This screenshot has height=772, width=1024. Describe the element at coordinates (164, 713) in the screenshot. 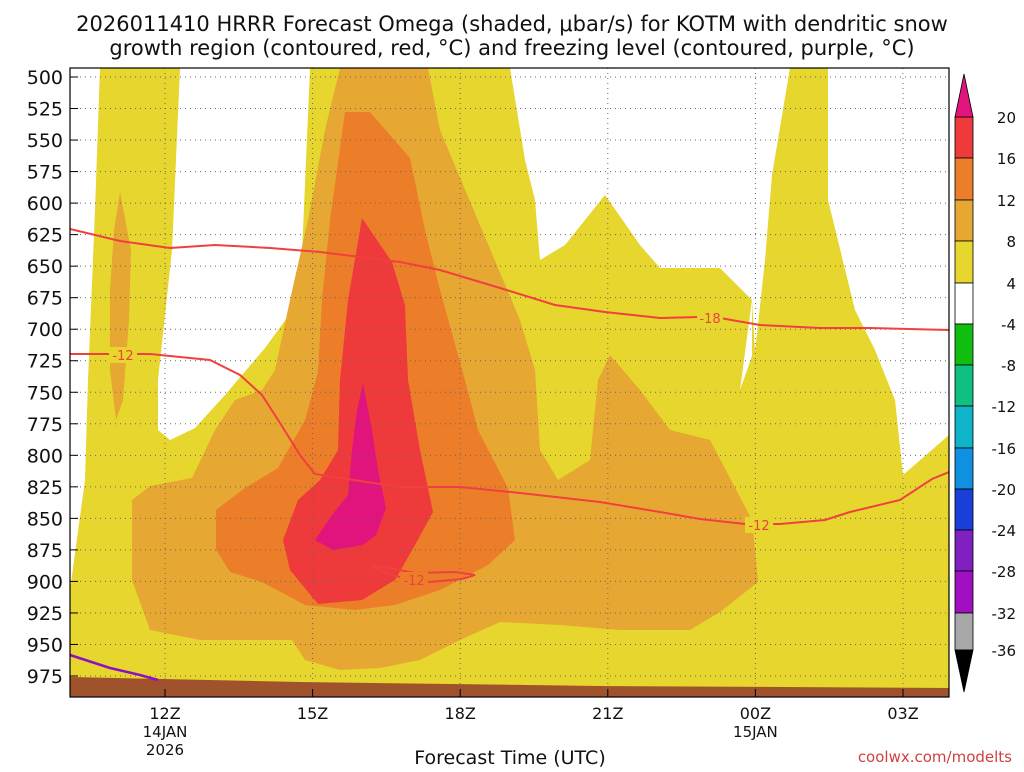

I see `x-tick-label: 12Z` at that location.